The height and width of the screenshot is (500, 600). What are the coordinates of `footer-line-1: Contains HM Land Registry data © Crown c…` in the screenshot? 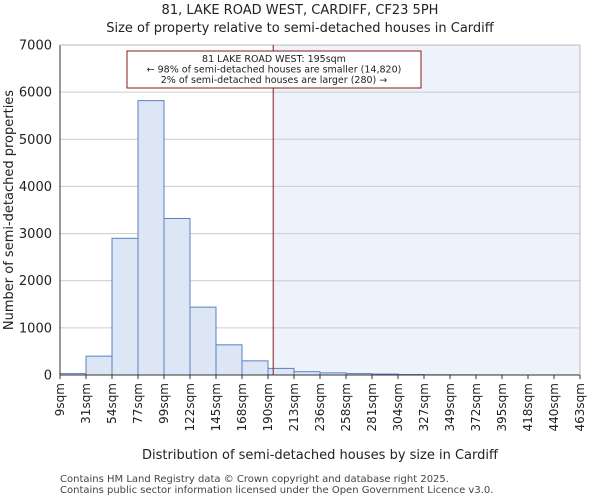 It's located at (254, 479).